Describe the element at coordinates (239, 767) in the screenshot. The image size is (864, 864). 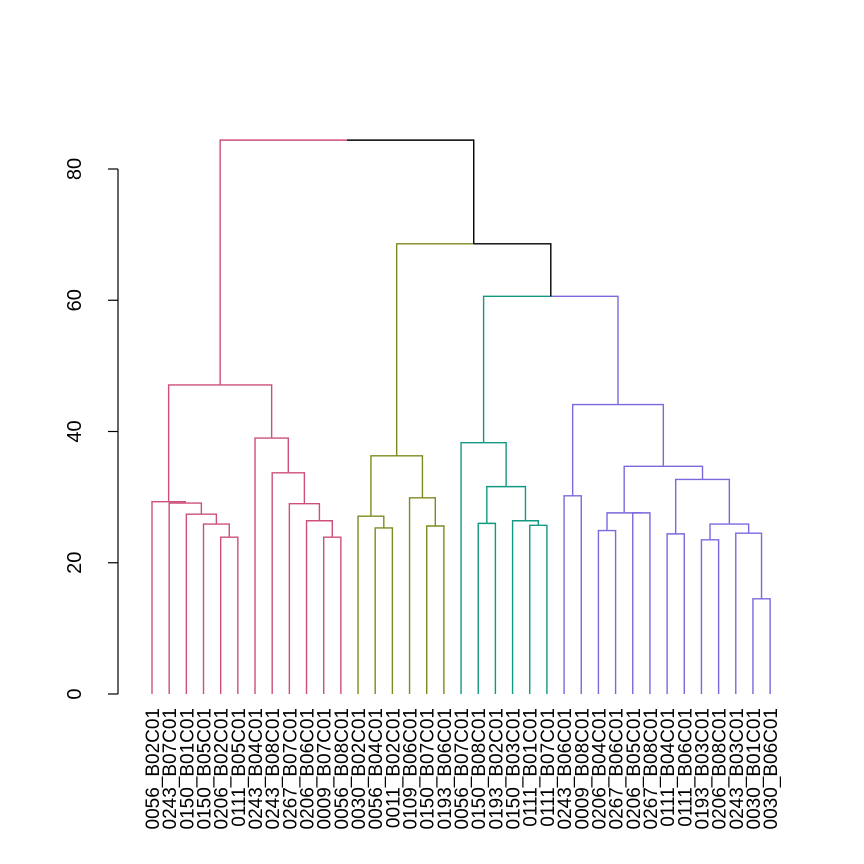
I see `leaf-label: 0111_B05C01` at that location.